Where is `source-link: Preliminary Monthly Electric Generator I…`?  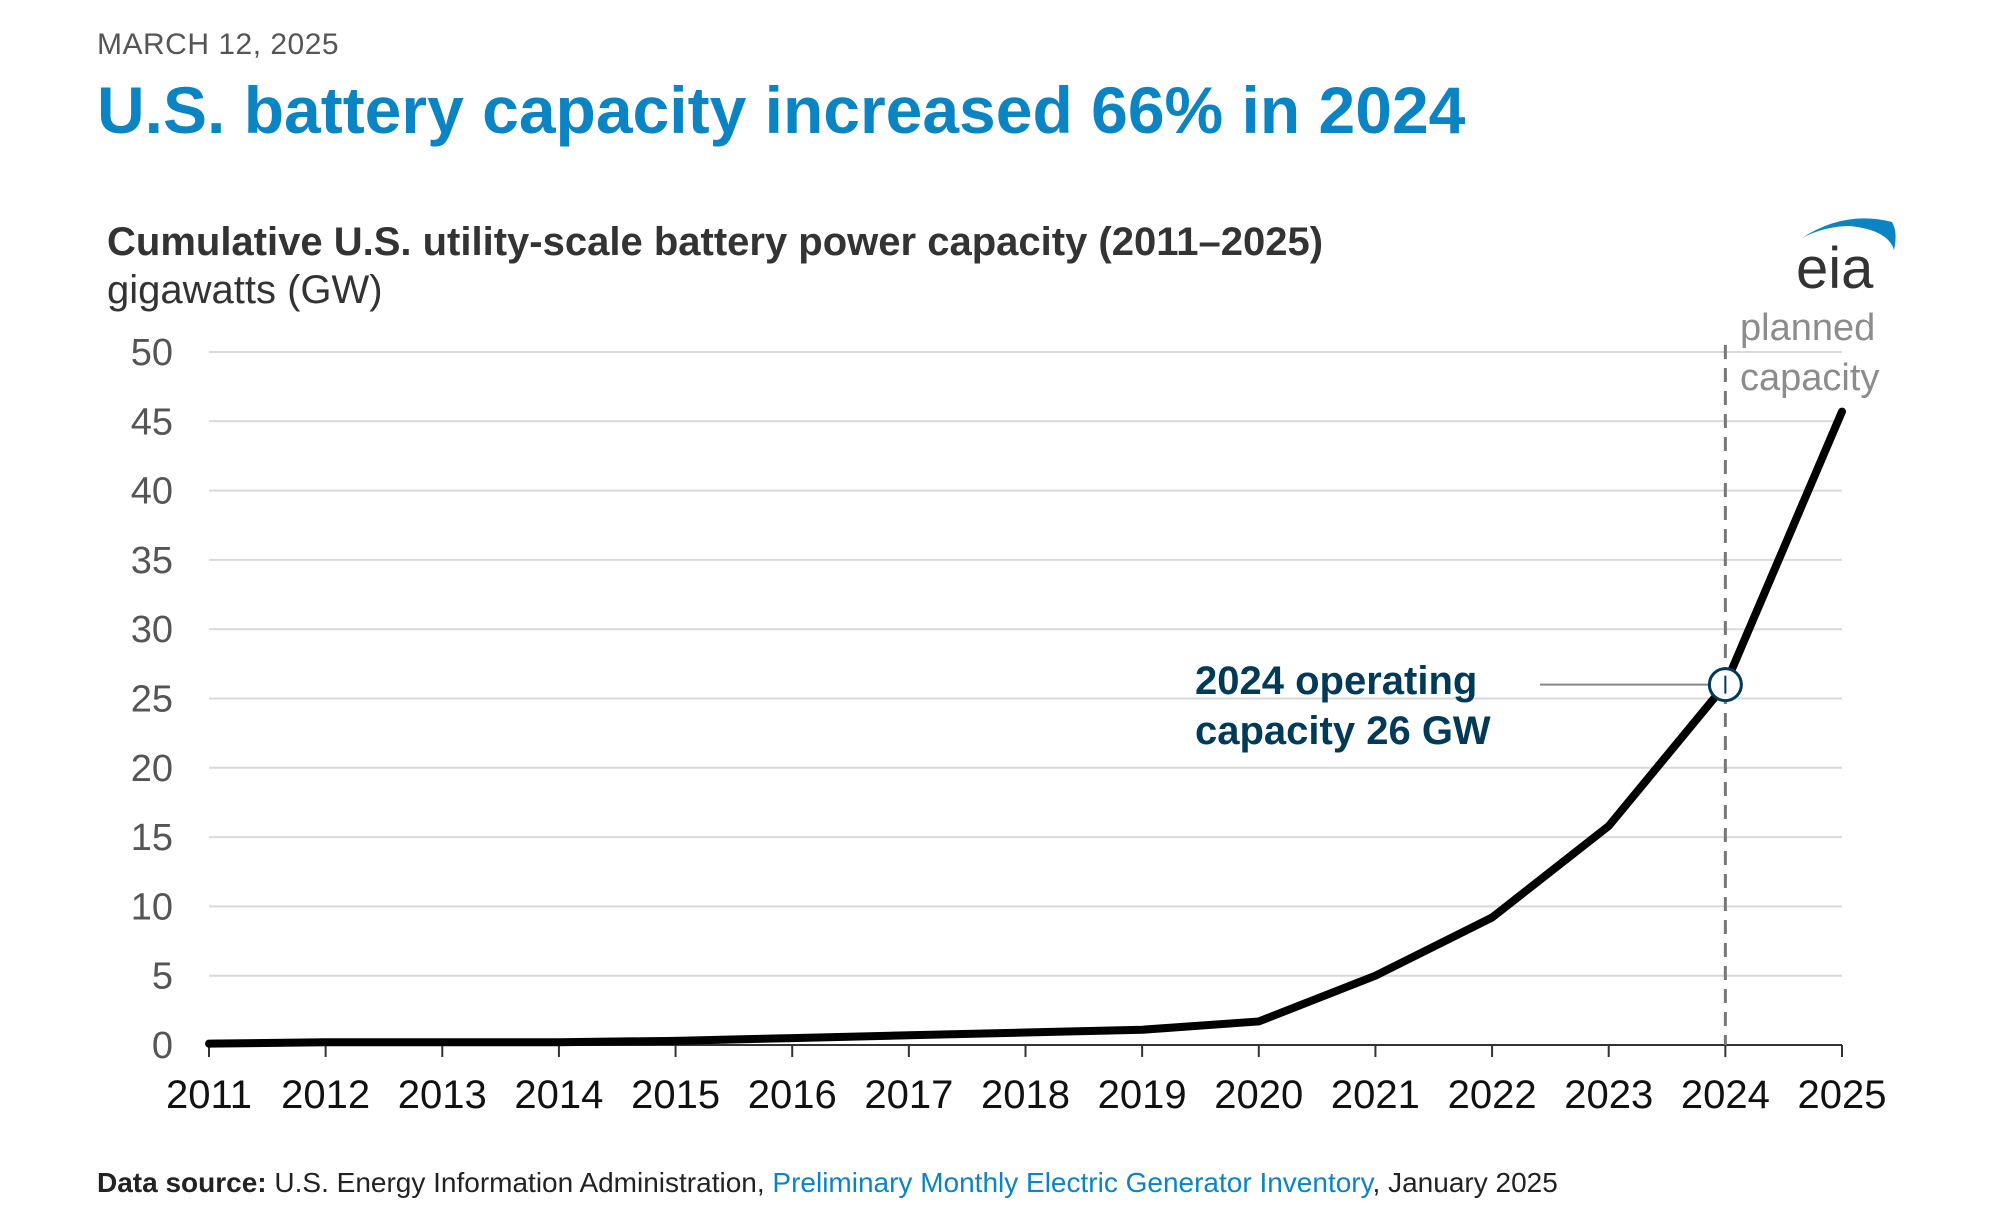
source-link: Preliminary Monthly Electric Generator I… is located at coordinates (1072, 1182).